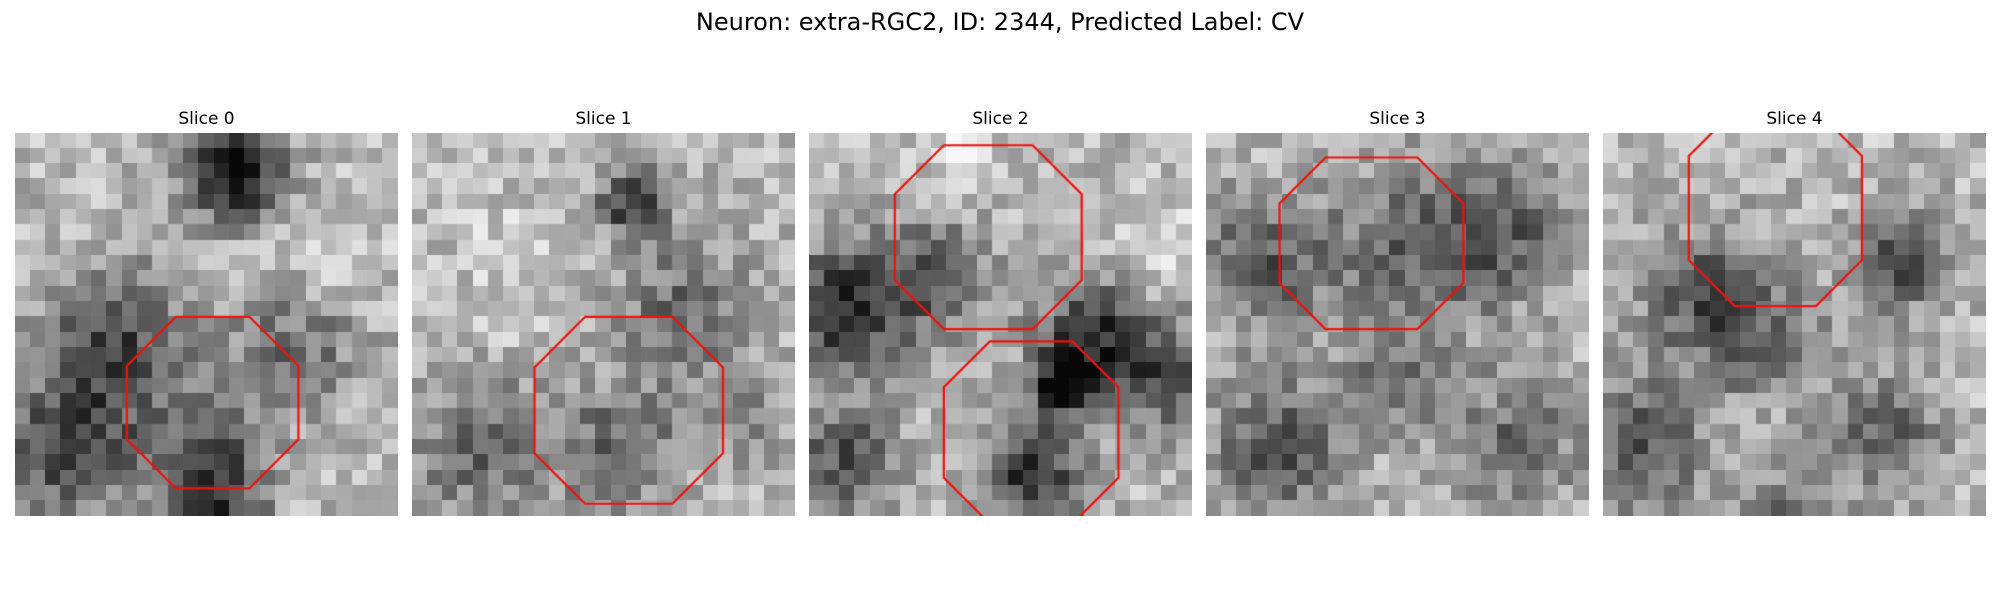 The image size is (2000, 600). I want to click on slice-title: Slice 4, so click(1794, 119).